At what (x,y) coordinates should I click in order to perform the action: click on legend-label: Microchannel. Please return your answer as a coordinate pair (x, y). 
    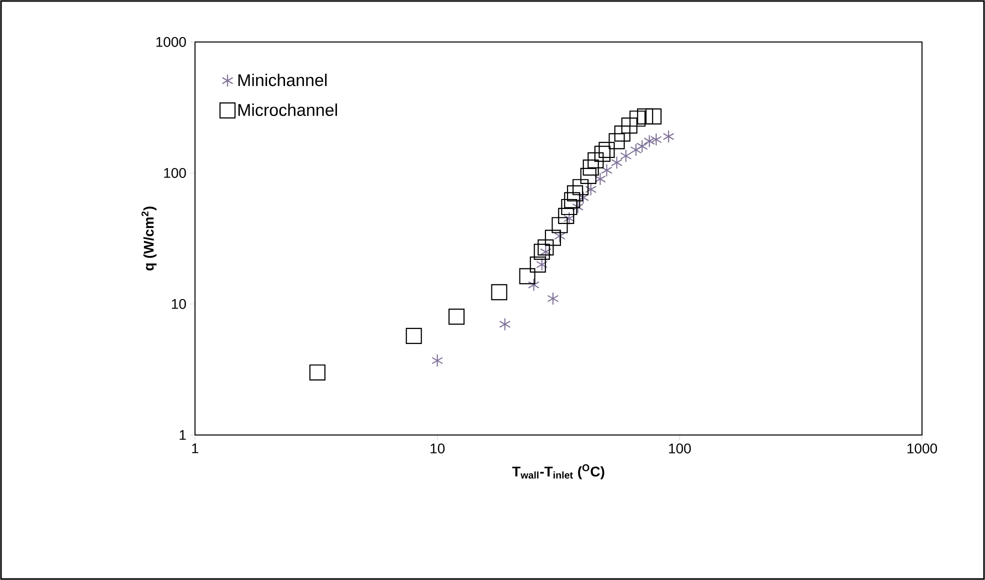
    Looking at the image, I should click on (287, 110).